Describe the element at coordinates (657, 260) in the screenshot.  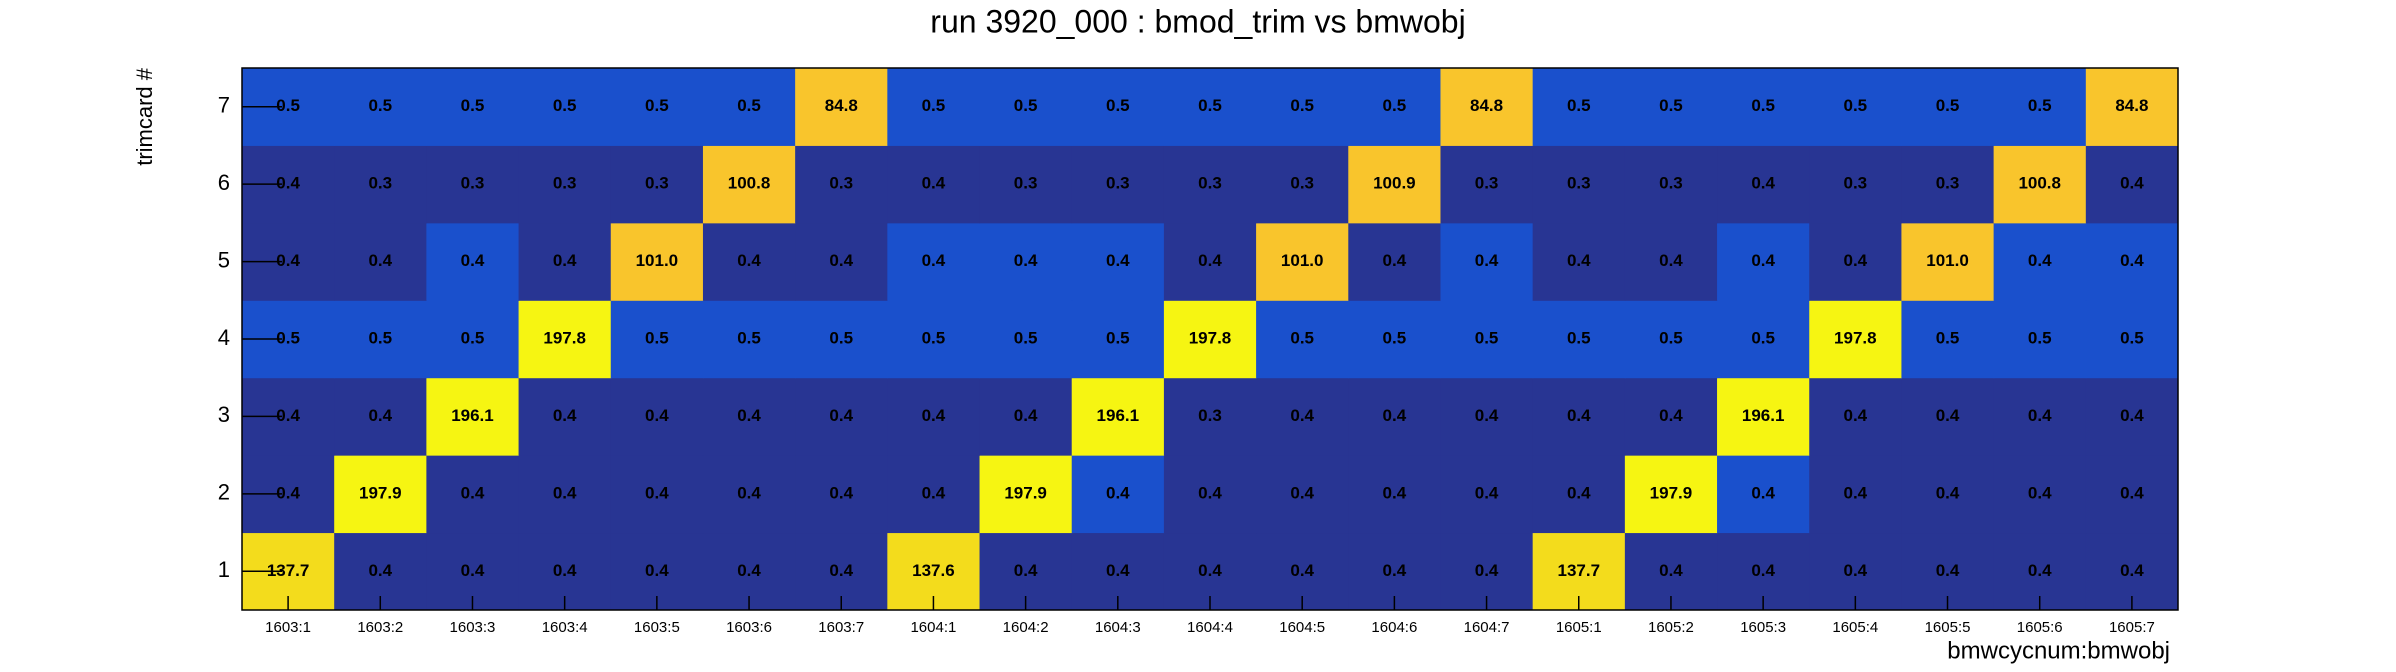
I see `cell-label: 101.0` at that location.